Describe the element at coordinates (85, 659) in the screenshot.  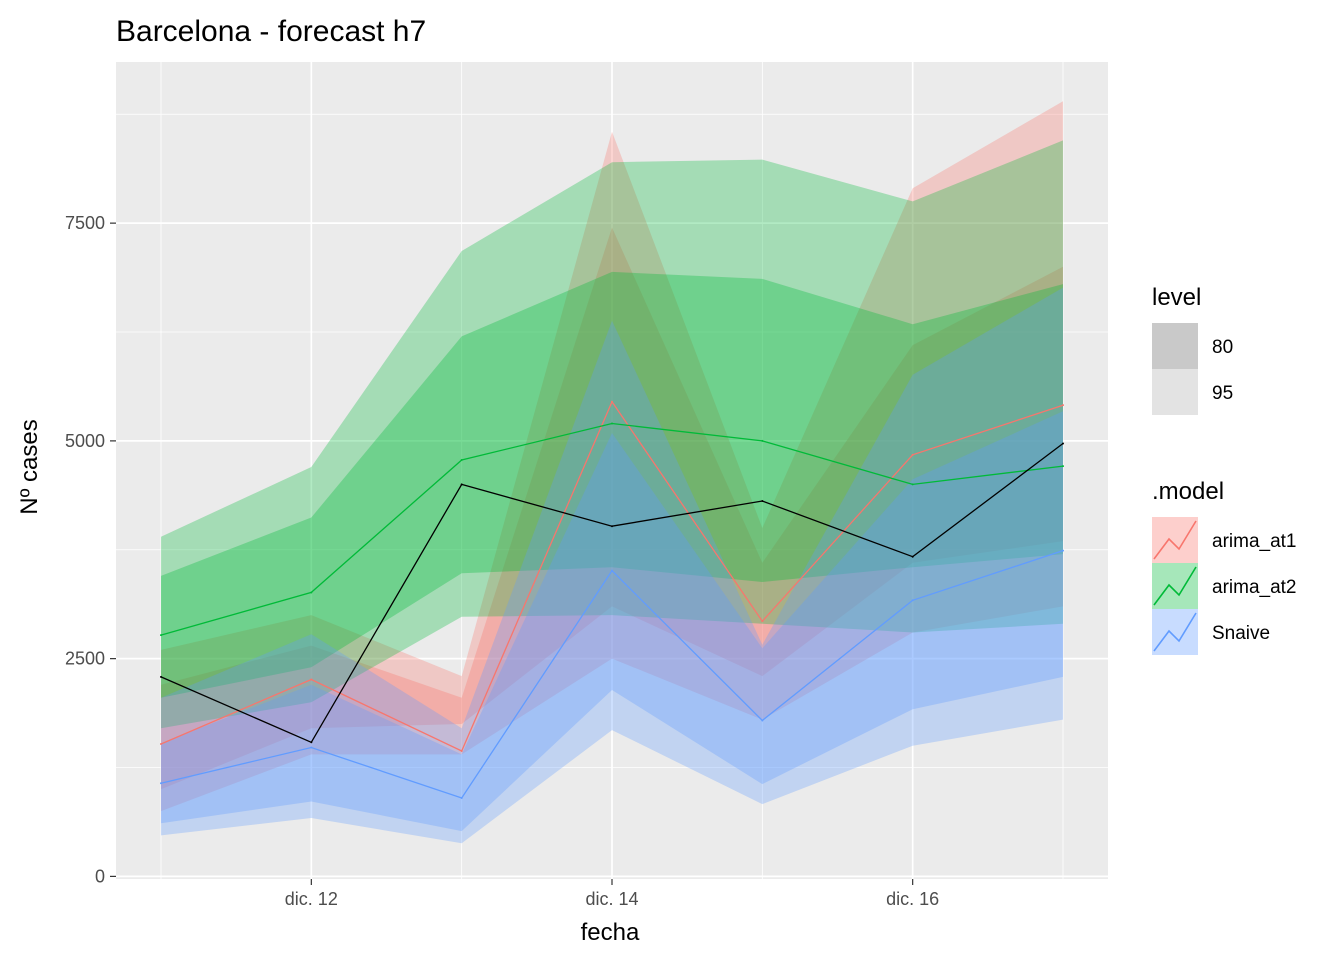
I see `y-tick-label: 2500` at that location.